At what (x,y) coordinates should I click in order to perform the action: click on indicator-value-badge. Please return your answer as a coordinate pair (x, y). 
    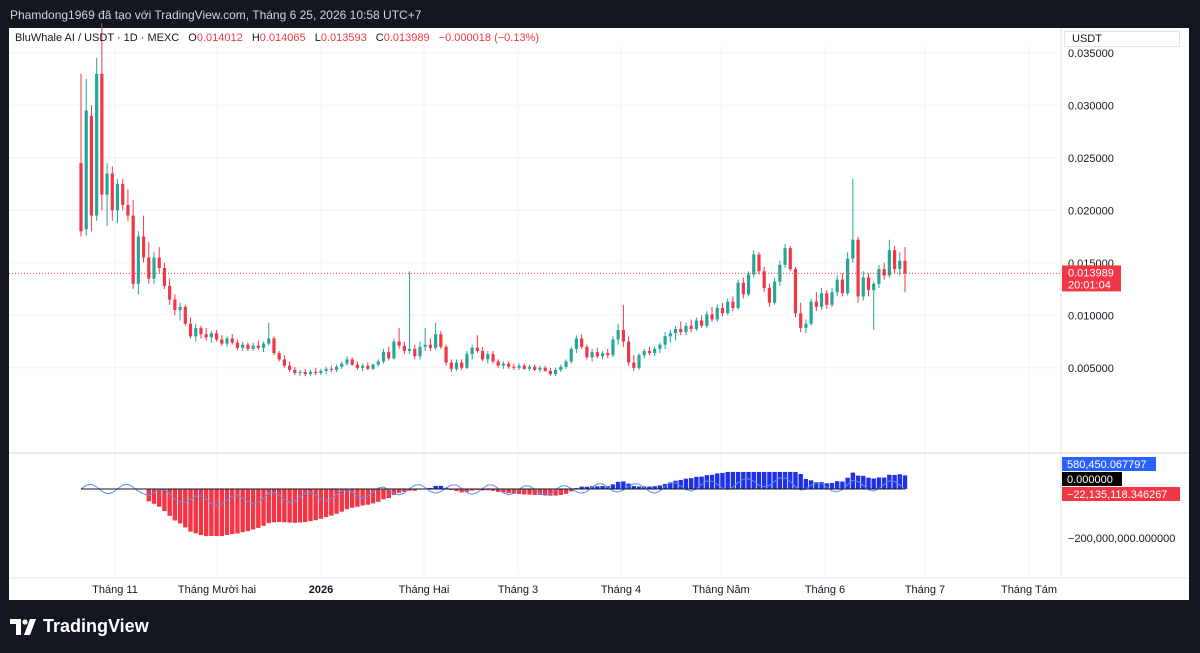
    Looking at the image, I should click on (1121, 494).